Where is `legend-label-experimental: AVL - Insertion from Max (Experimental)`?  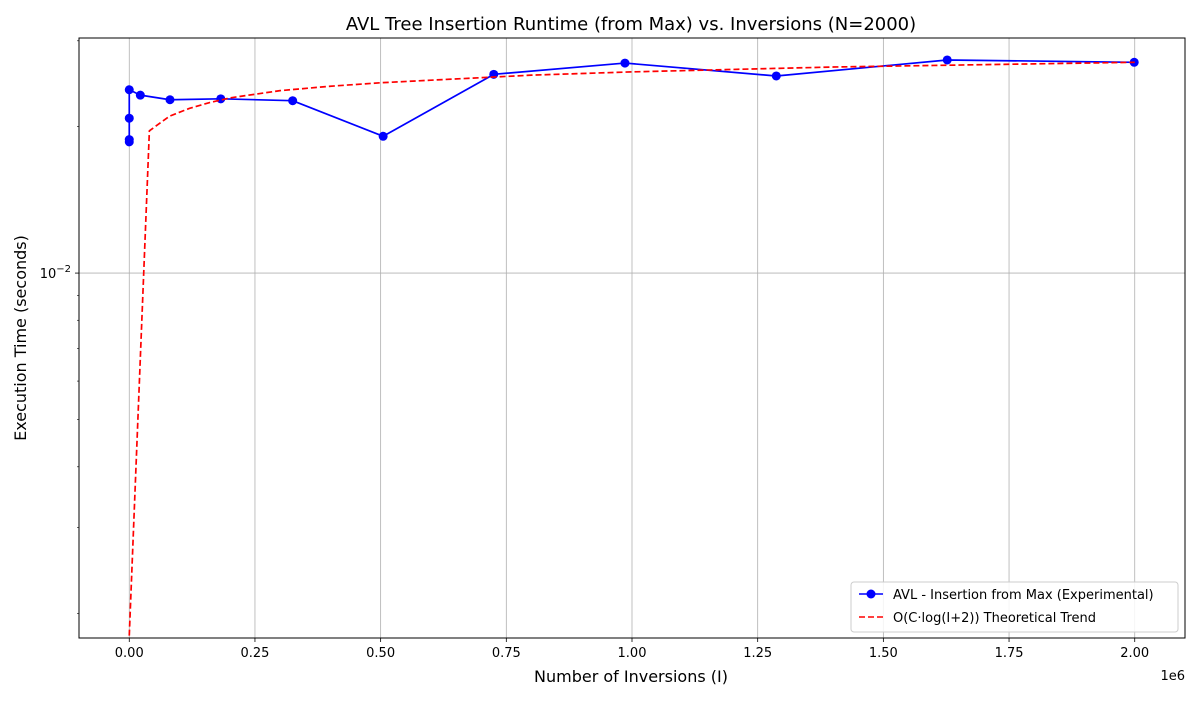
legend-label-experimental: AVL - Insertion from Max (Experimental) is located at coordinates (1023, 595).